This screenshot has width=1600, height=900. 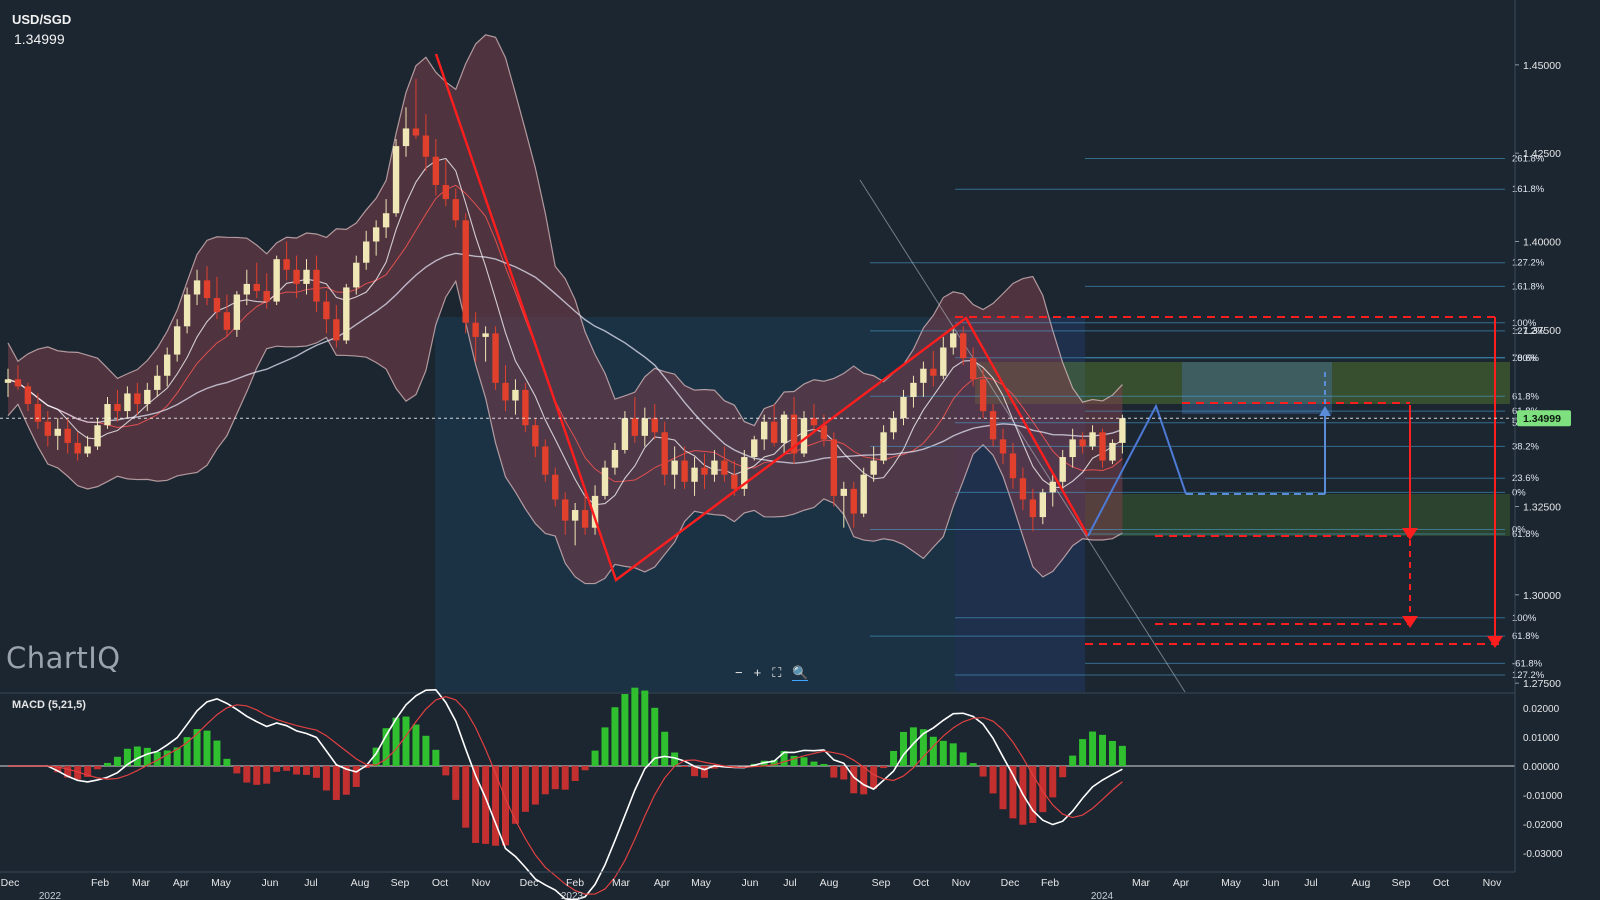 I want to click on macd-tick-label: -0.01000, so click(x=1543, y=796).